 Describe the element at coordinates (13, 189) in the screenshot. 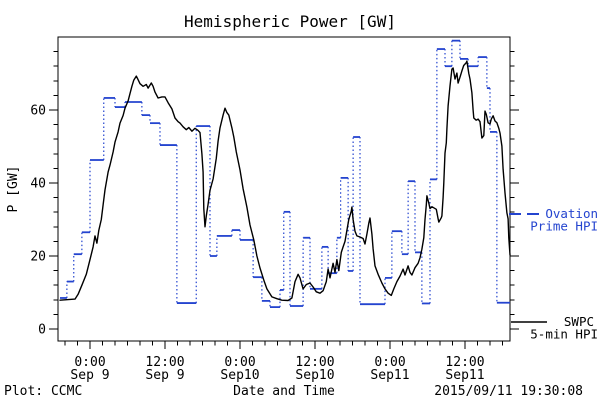

I see `y-axis-label: P [GW]` at that location.